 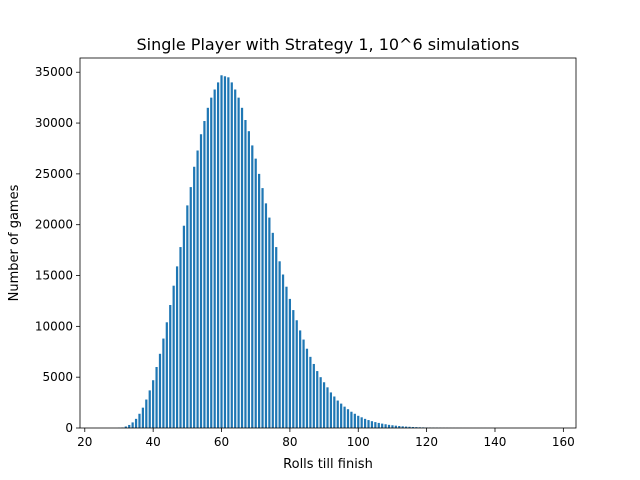 What do you see at coordinates (328, 464) in the screenshot?
I see `x-axis-label: Rolls till finish` at bounding box center [328, 464].